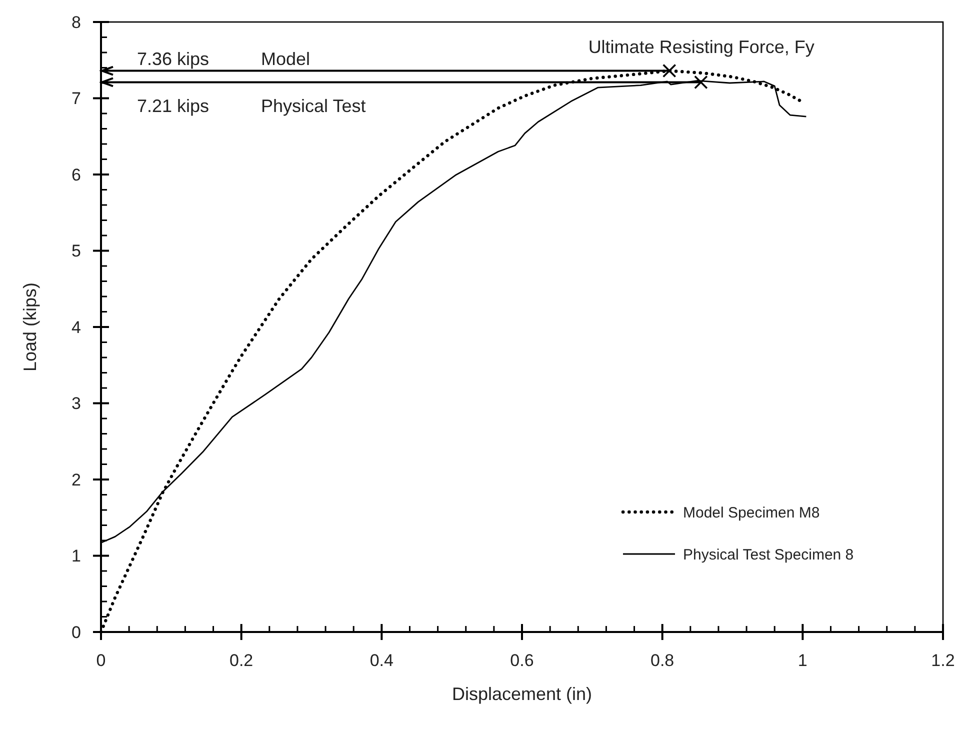 The width and height of the screenshot is (967, 732). I want to click on y-tick-label: 4, so click(76, 327).